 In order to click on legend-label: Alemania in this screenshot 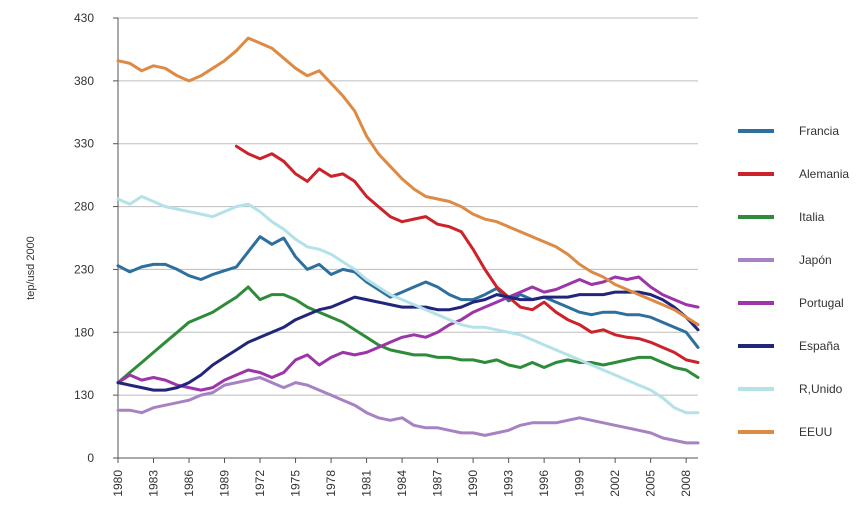, I will do `click(824, 174)`.